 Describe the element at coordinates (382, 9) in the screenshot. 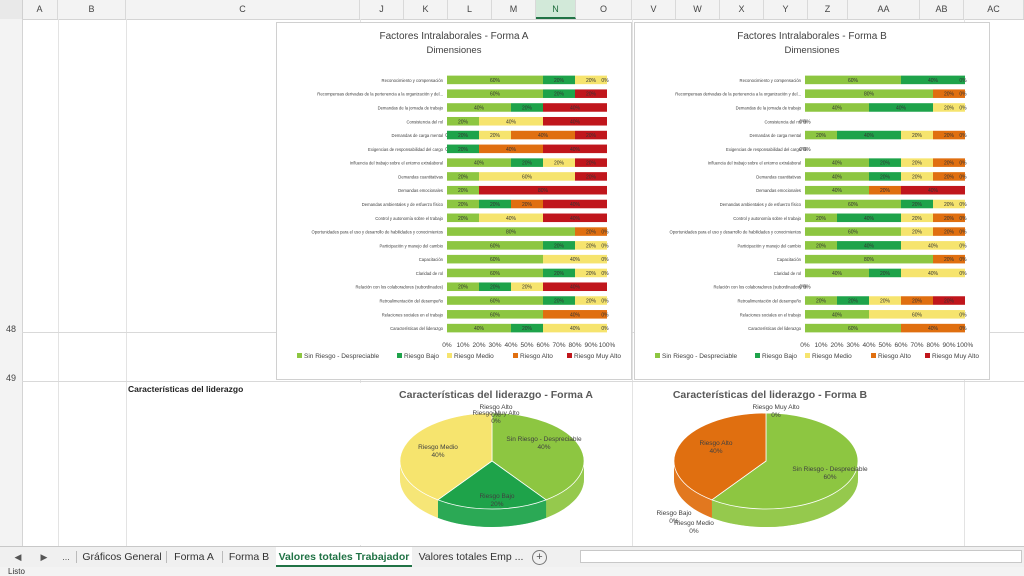

I see `column-header-j: J` at that location.